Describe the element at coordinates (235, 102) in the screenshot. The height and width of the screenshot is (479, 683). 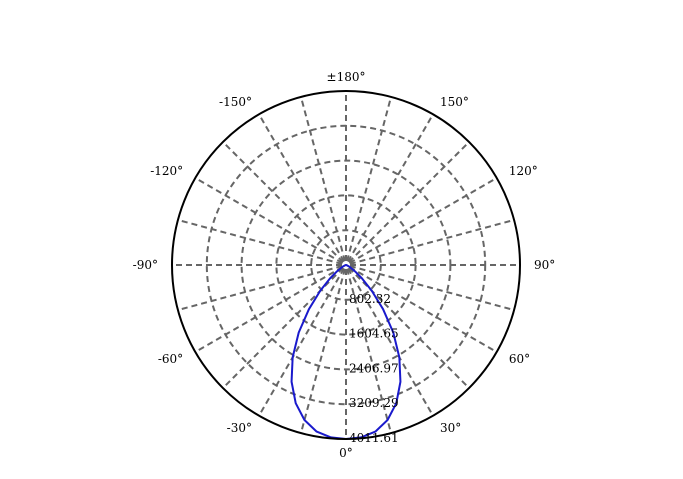
I see `angle-label: -150°` at that location.